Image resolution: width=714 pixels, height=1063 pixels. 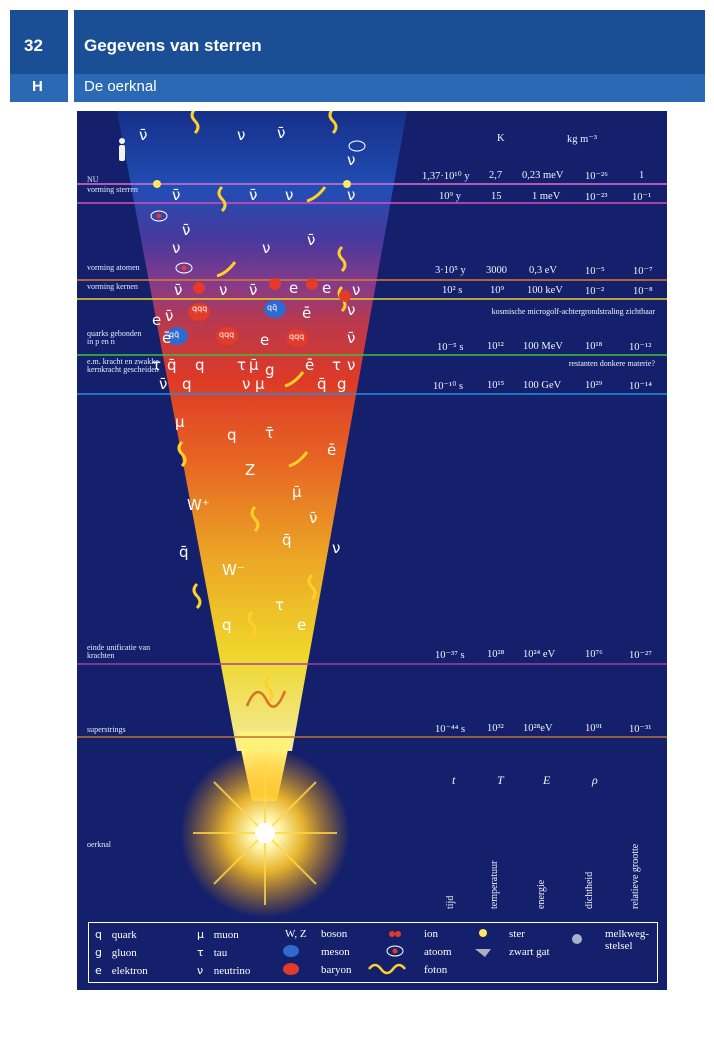 What do you see at coordinates (220, 953) in the screenshot?
I see `legend-label: tau` at bounding box center [220, 953].